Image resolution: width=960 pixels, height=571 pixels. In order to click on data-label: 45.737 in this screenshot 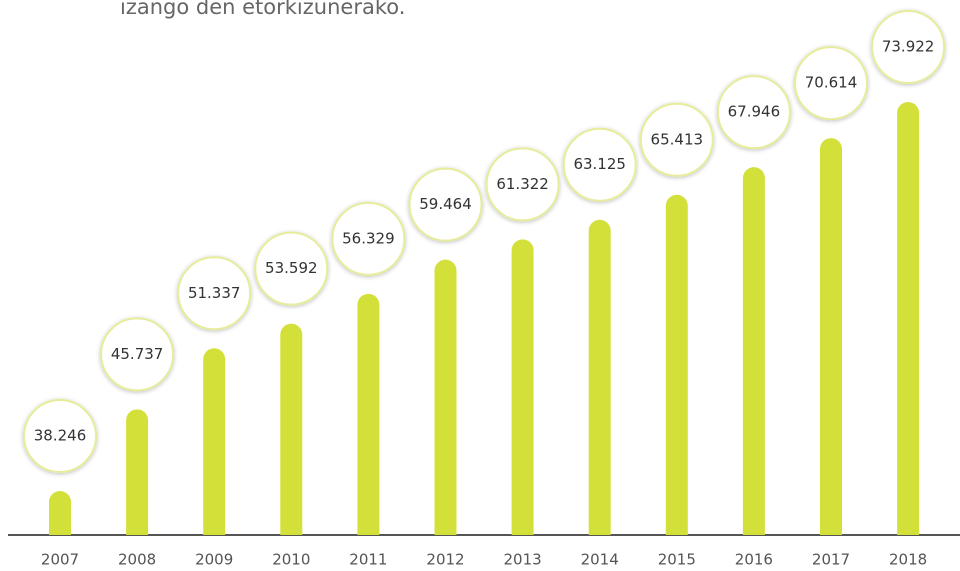, I will do `click(137, 354)`.